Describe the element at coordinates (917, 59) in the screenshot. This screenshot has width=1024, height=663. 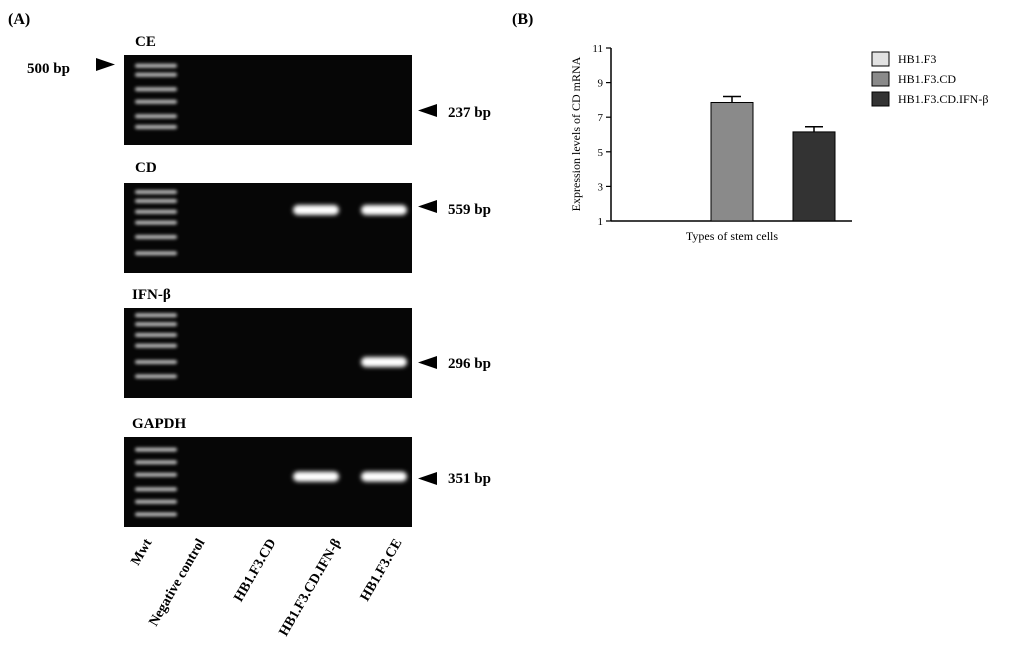
I see `legend-label-0: HB1.F3` at that location.